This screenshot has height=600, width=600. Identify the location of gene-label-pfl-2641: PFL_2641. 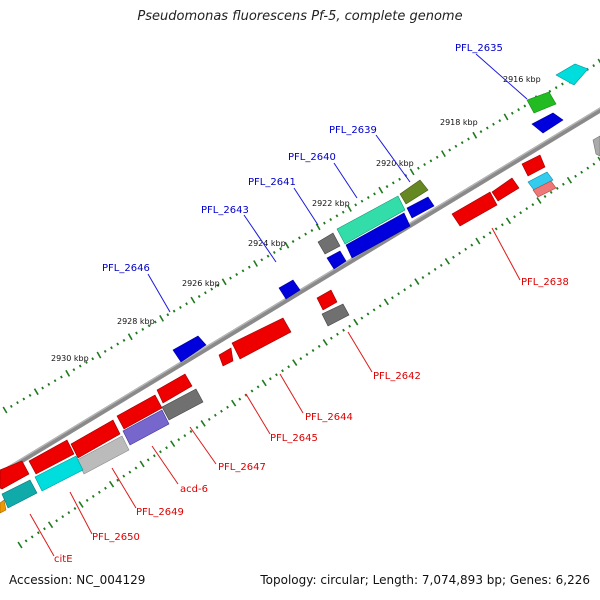
(272, 182).